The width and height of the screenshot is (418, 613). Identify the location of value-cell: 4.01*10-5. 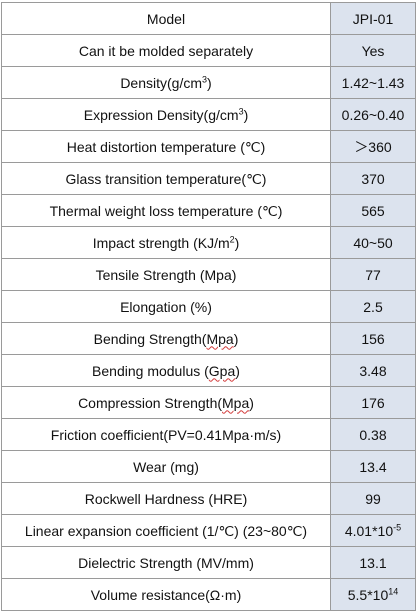
(373, 530).